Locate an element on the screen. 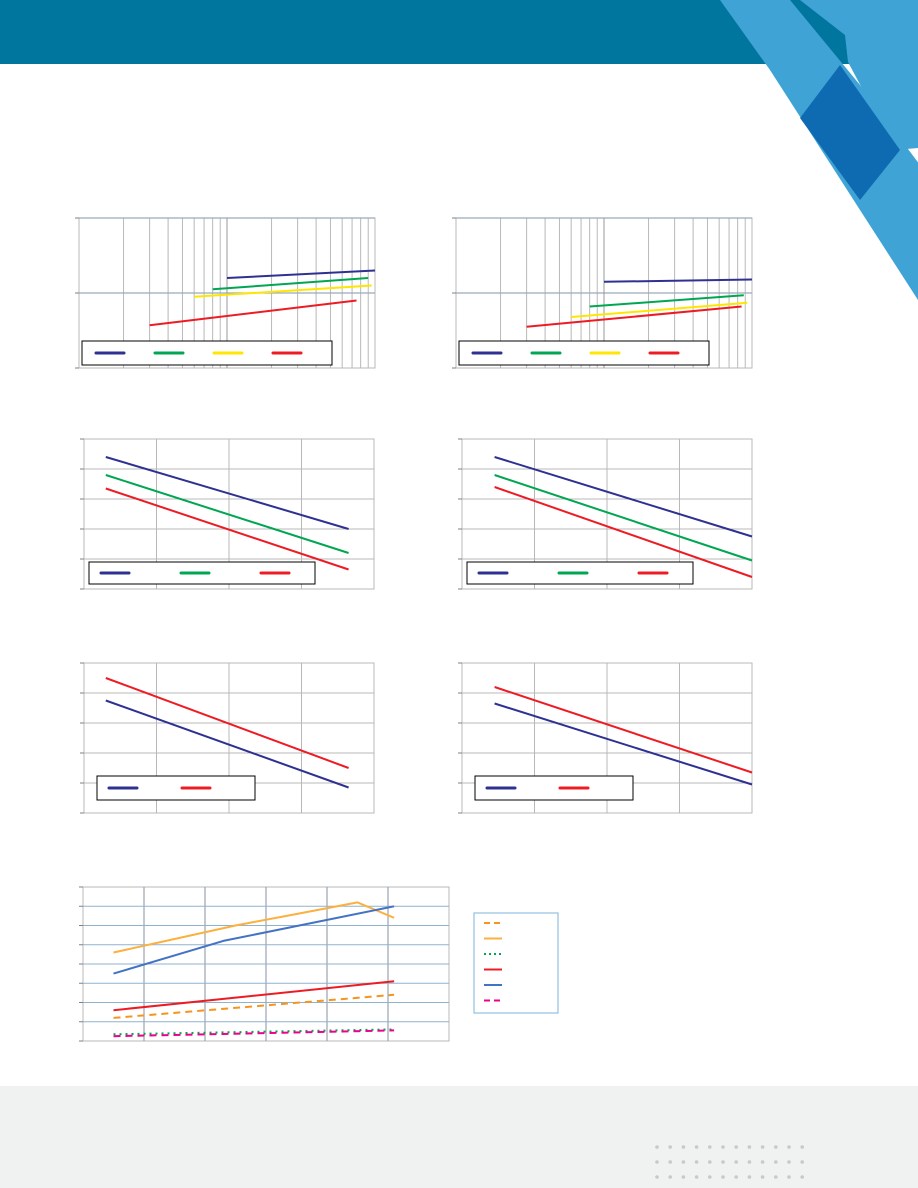 This screenshot has width=918, height=1188. dot-grid-decoration is located at coordinates (729, 1162).